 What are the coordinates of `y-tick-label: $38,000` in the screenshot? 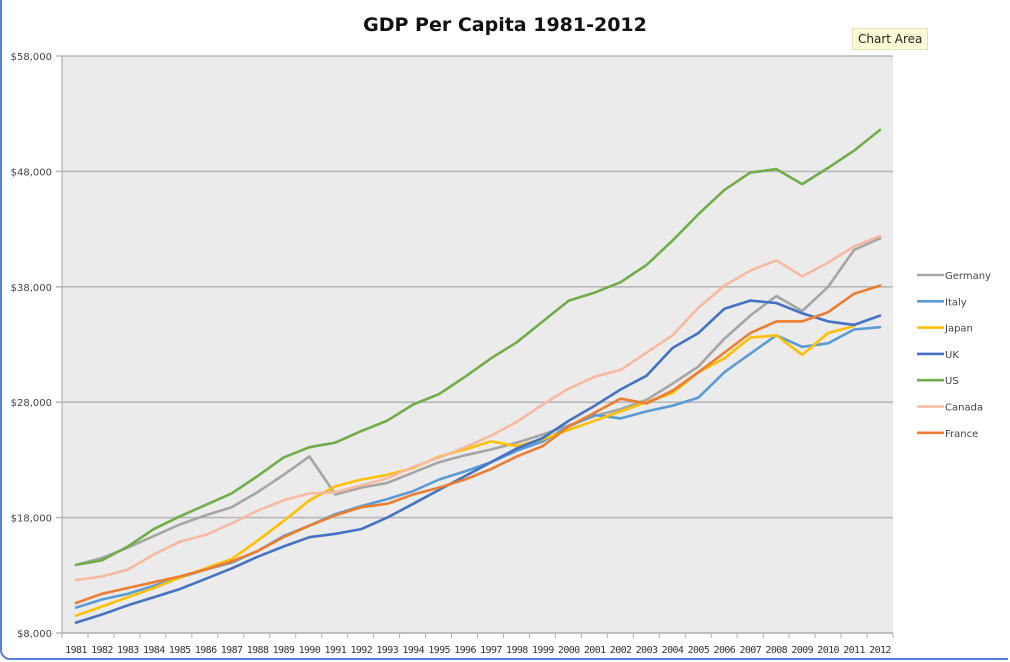 It's located at (31, 288).